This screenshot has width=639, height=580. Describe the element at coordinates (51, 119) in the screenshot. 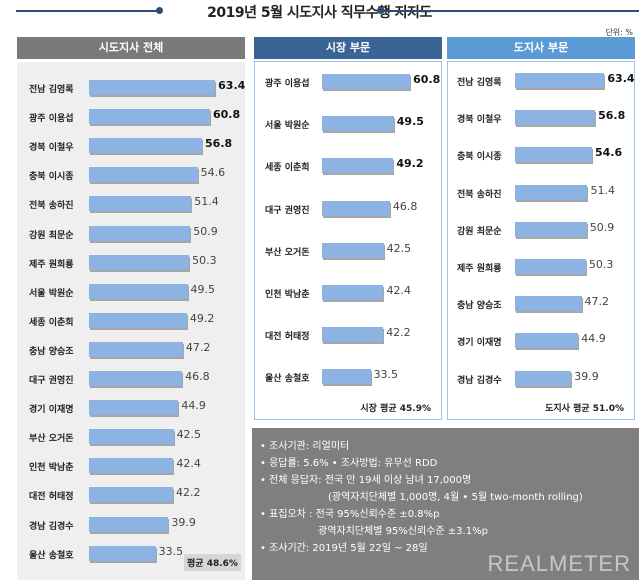

I see `bar-label: 광주 이용섭` at that location.